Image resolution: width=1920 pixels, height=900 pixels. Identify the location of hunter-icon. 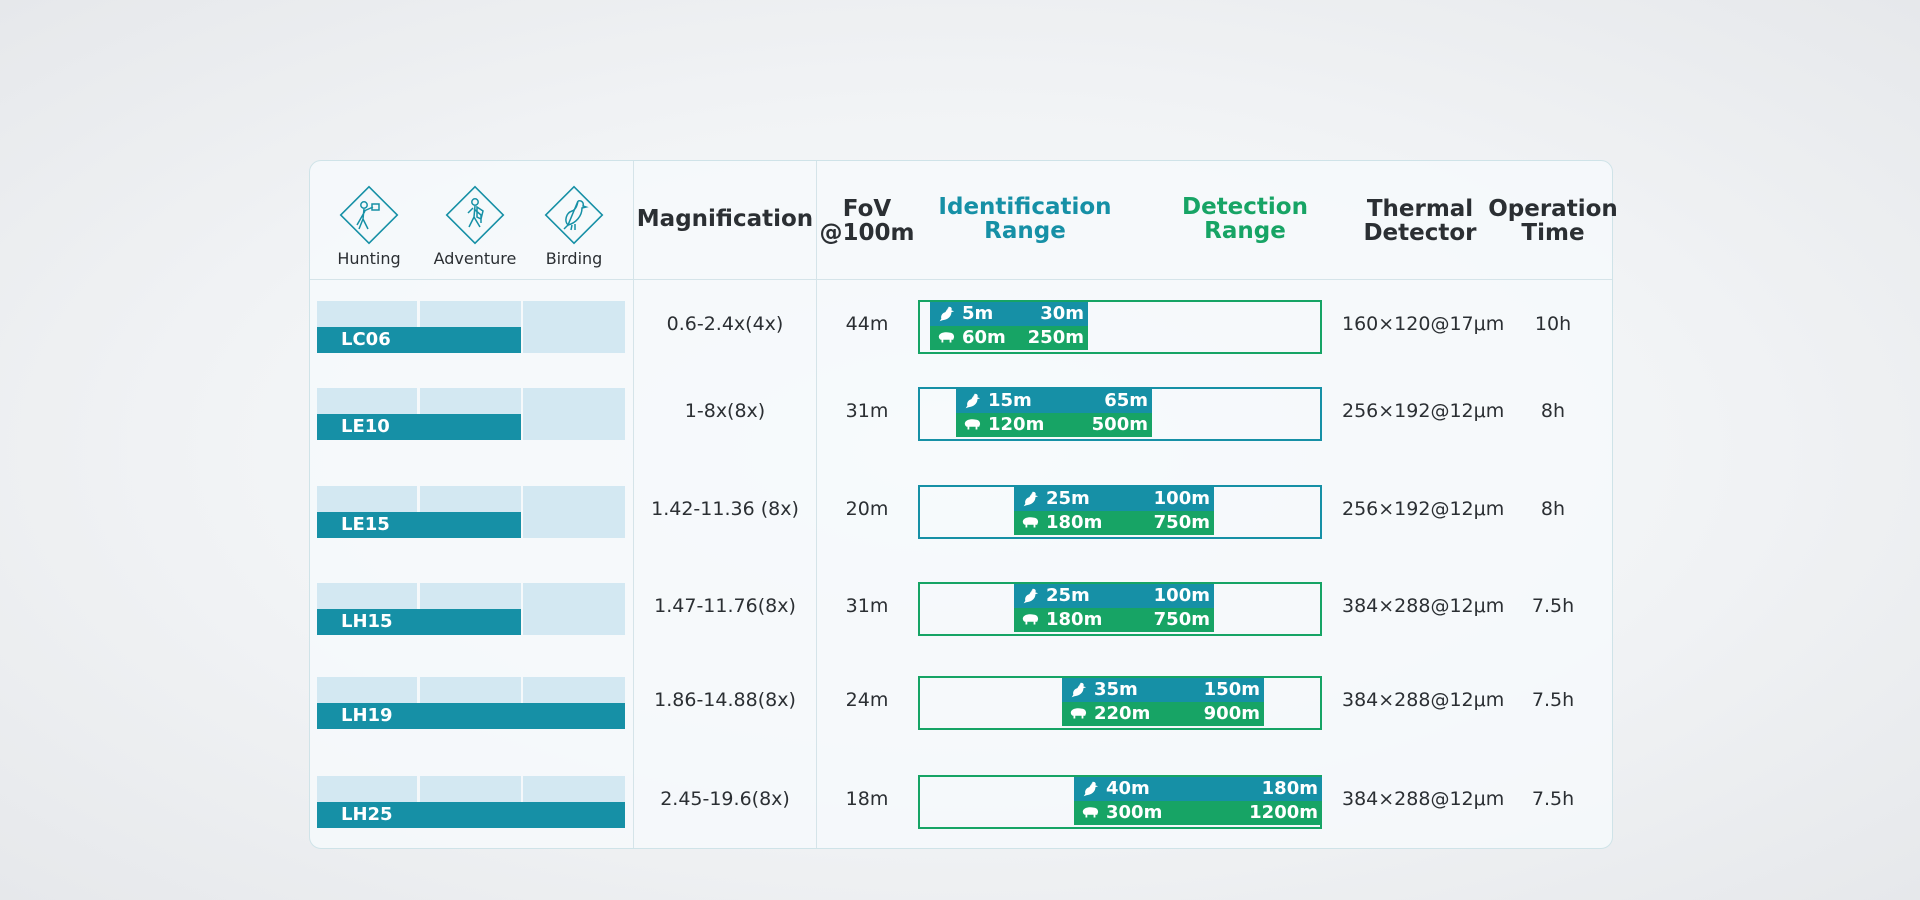
(369, 215).